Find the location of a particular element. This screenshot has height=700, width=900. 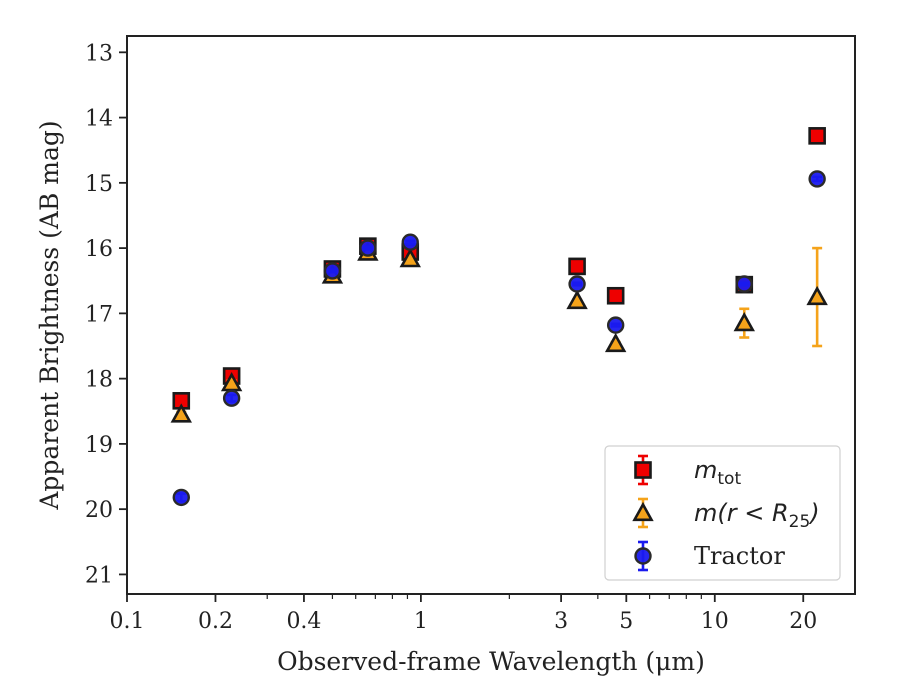

x-tick-label: 5 is located at coordinates (626, 621).